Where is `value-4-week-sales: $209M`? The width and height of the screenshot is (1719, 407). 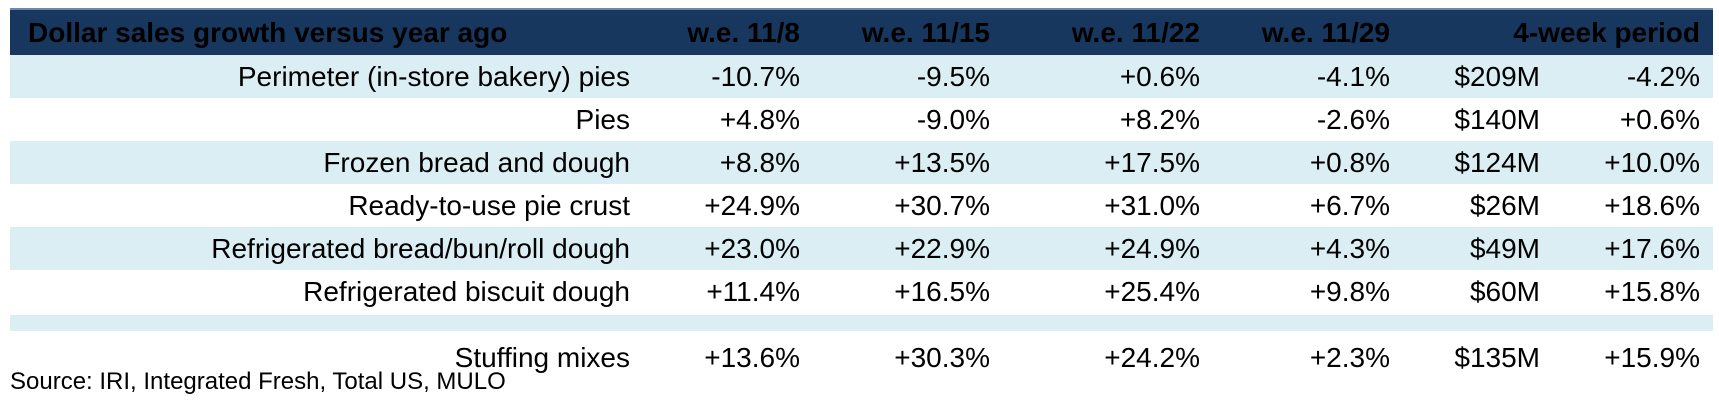
value-4-week-sales: $209M is located at coordinates (1497, 76).